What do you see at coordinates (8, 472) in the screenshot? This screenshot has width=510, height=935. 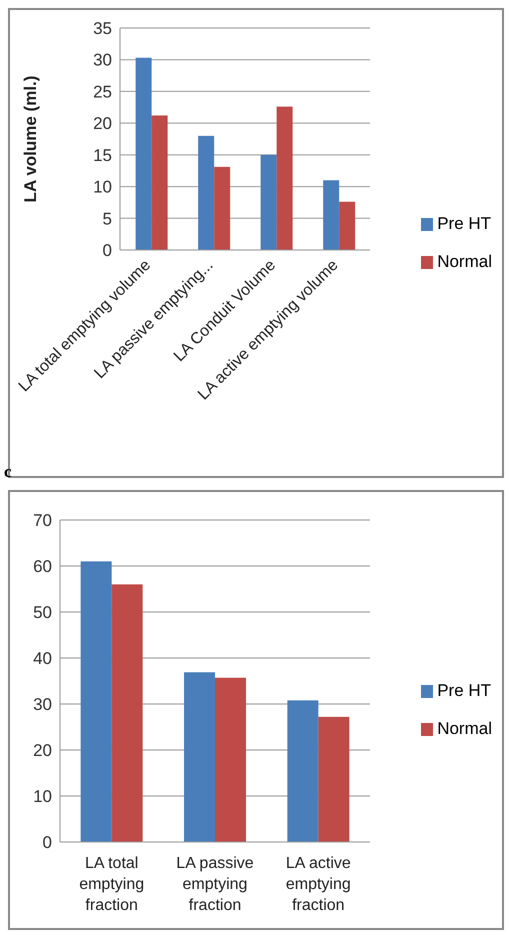 I see `text: c` at bounding box center [8, 472].